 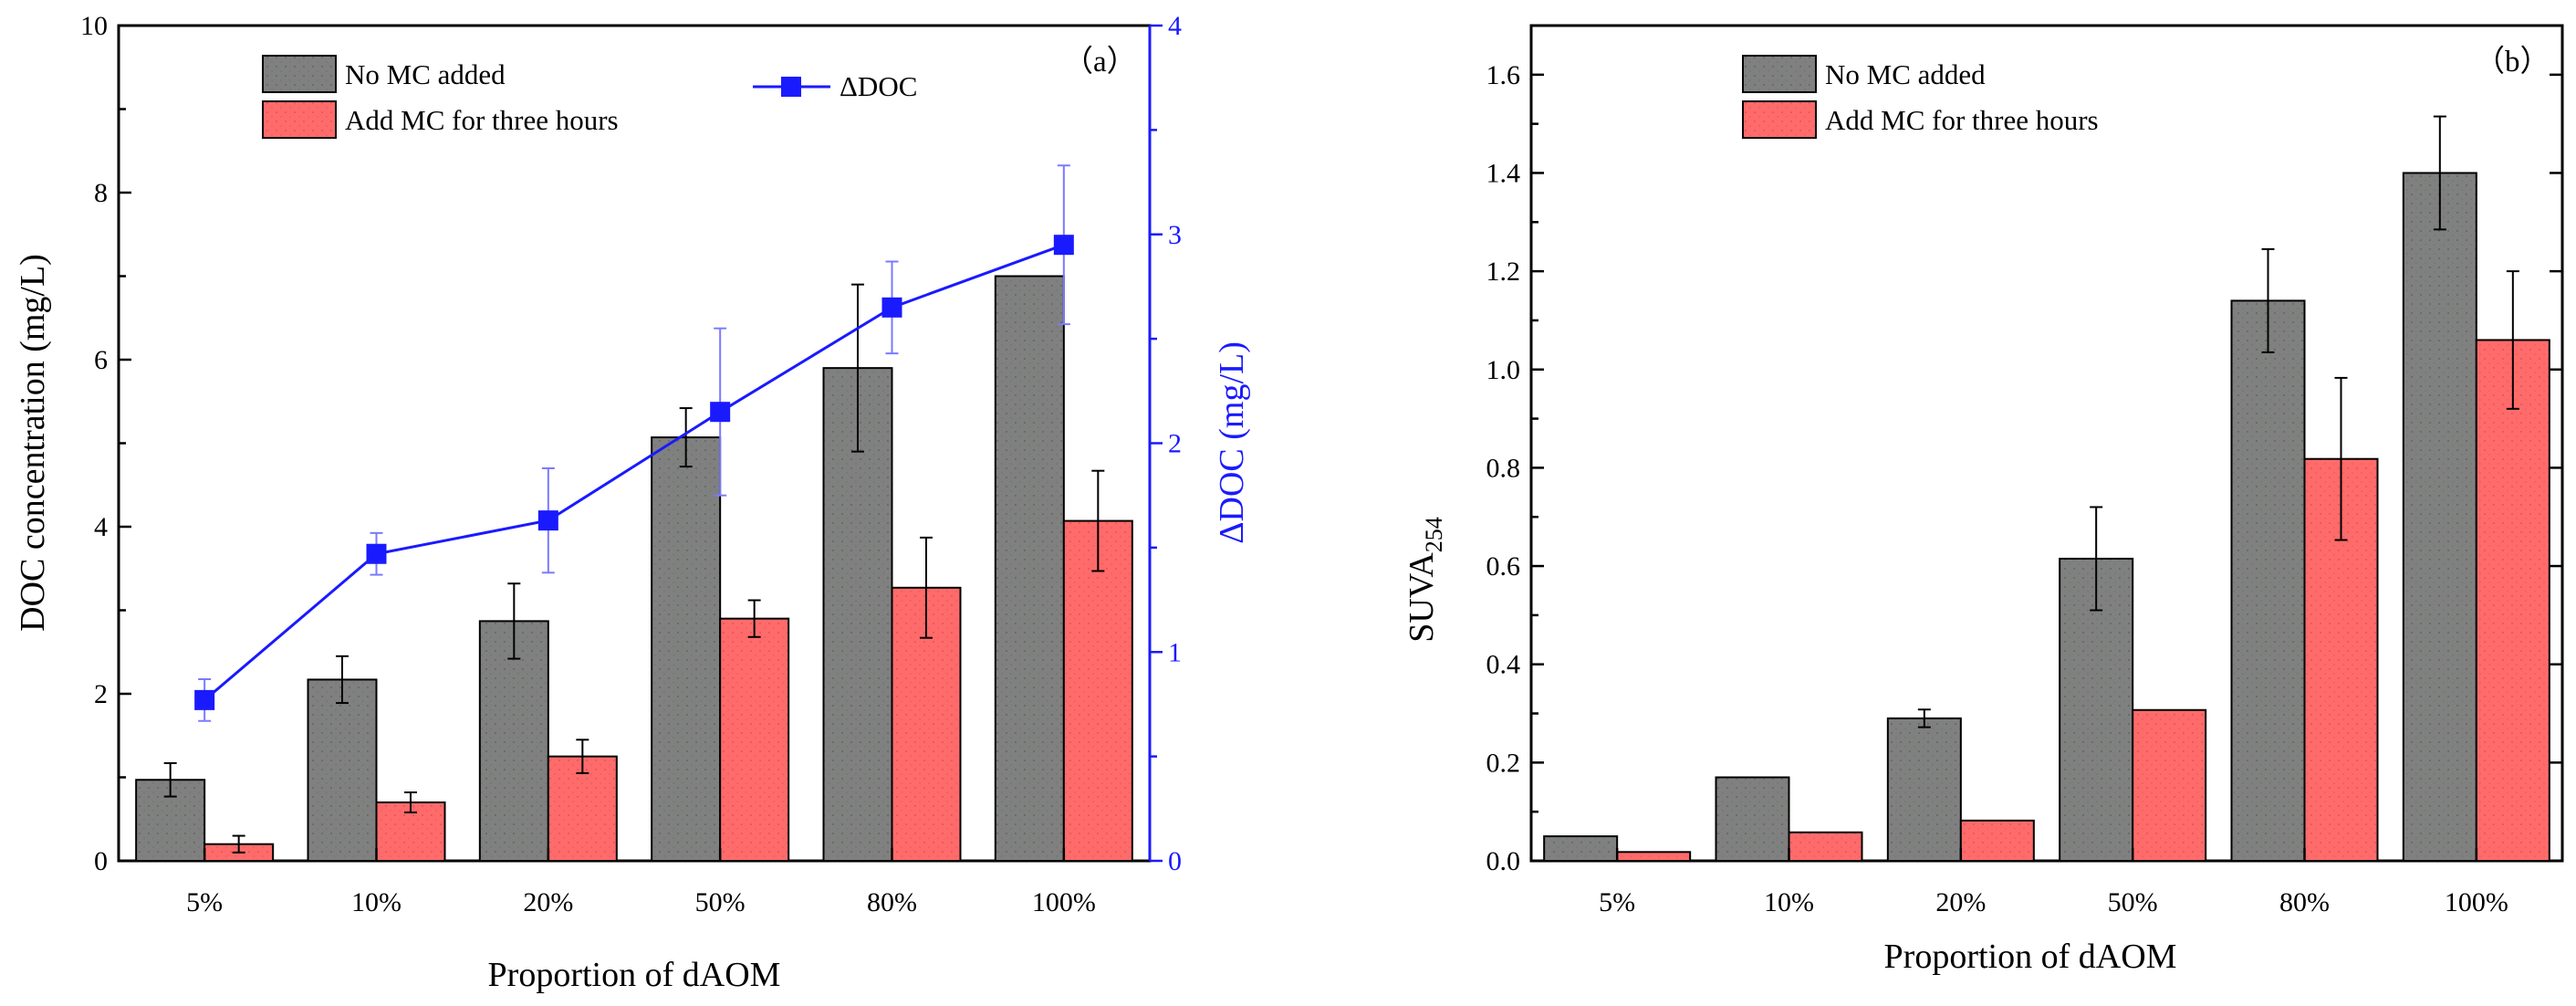 I want to click on a-xtick-label: 5%, so click(x=204, y=902).